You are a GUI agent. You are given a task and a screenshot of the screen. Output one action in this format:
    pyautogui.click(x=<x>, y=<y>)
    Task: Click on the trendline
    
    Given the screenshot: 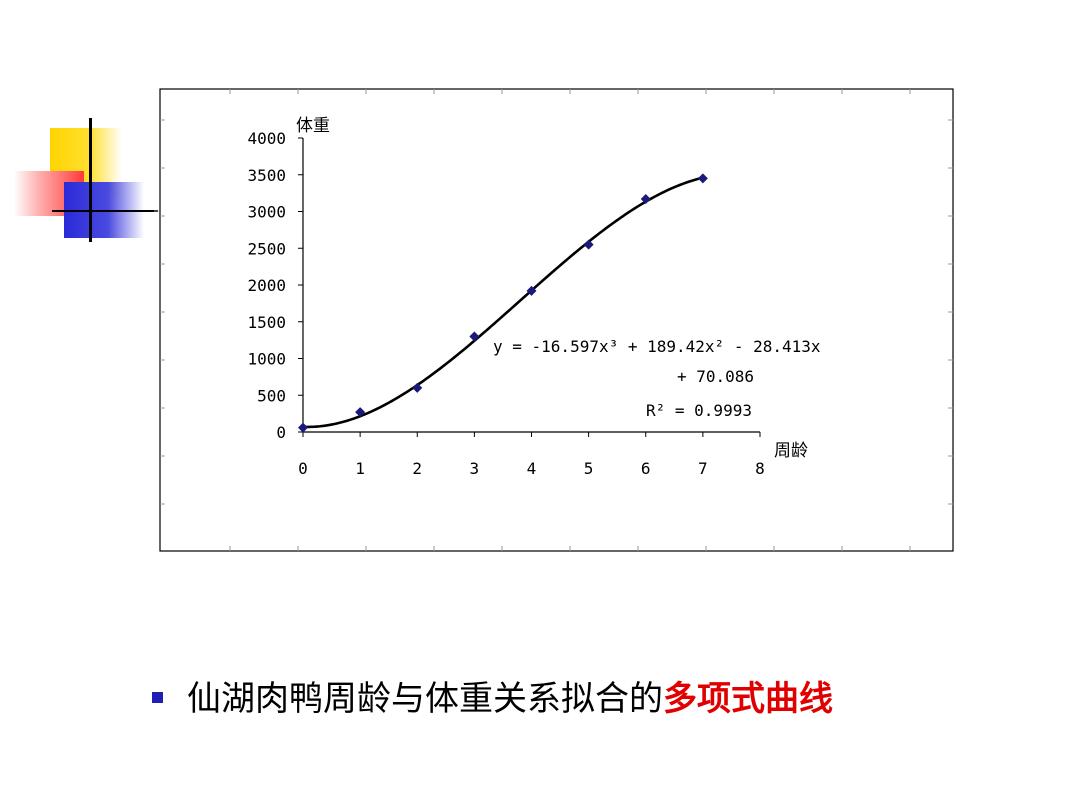 What is the action you would take?
    pyautogui.click(x=503, y=302)
    